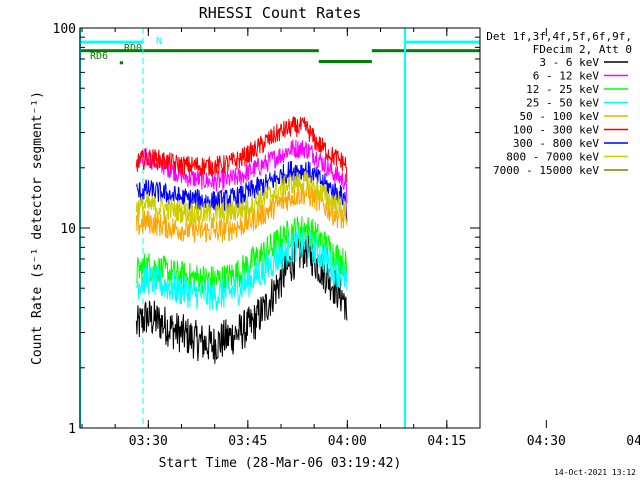 The width and height of the screenshot is (640, 480). What do you see at coordinates (280, 13) in the screenshot?
I see `chart-title: RHESSI Count Rates` at bounding box center [280, 13].